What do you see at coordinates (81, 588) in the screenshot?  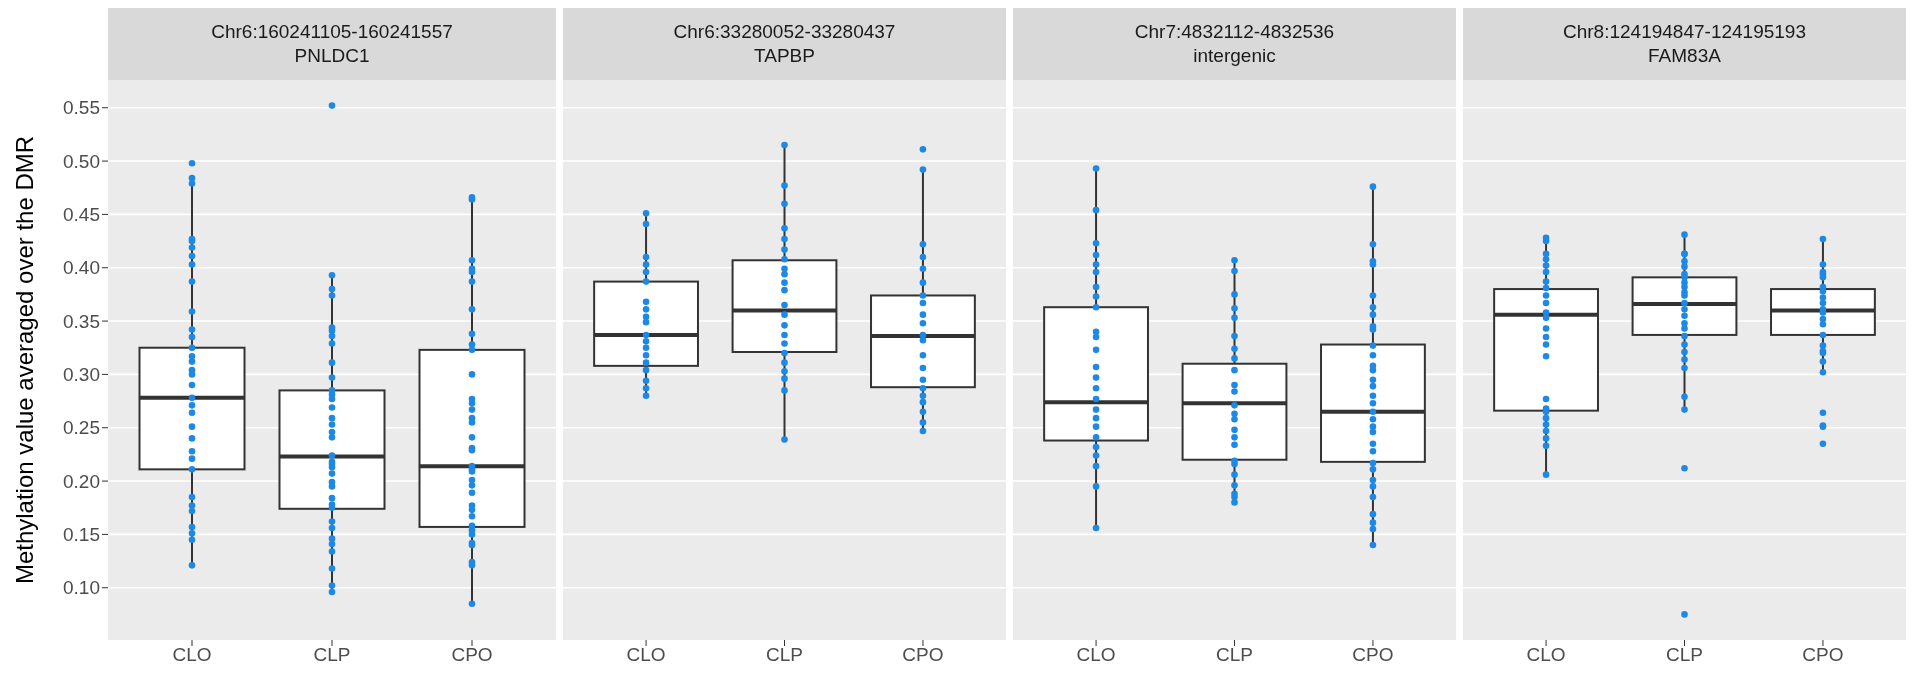 I see `y-tick-label: 0.10` at bounding box center [81, 588].